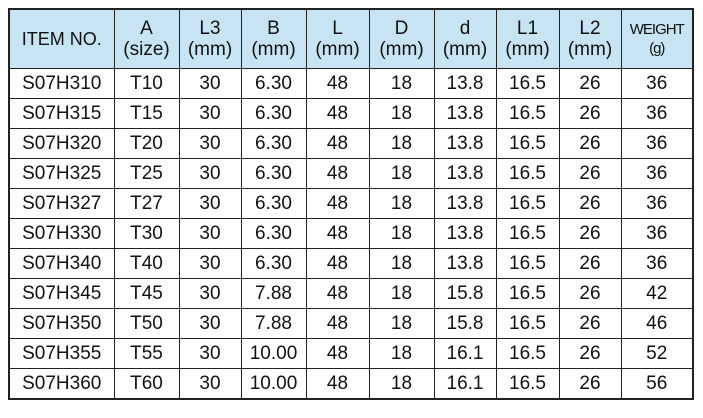 This screenshot has height=418, width=703. Describe the element at coordinates (146, 203) in the screenshot. I see `table-cell: T27` at that location.